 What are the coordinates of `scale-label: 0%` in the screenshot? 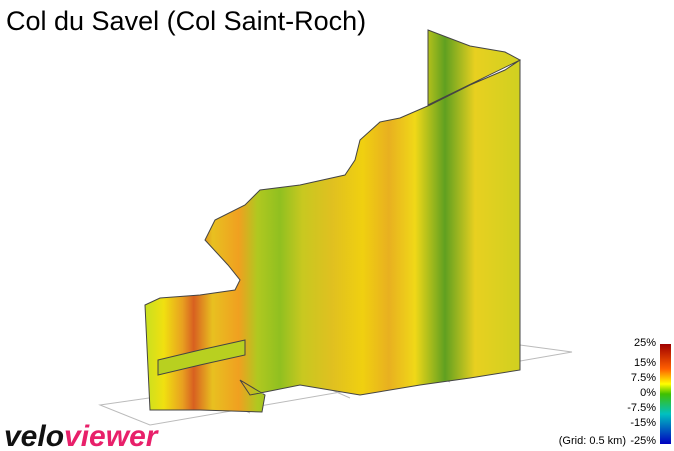 It's located at (648, 393).